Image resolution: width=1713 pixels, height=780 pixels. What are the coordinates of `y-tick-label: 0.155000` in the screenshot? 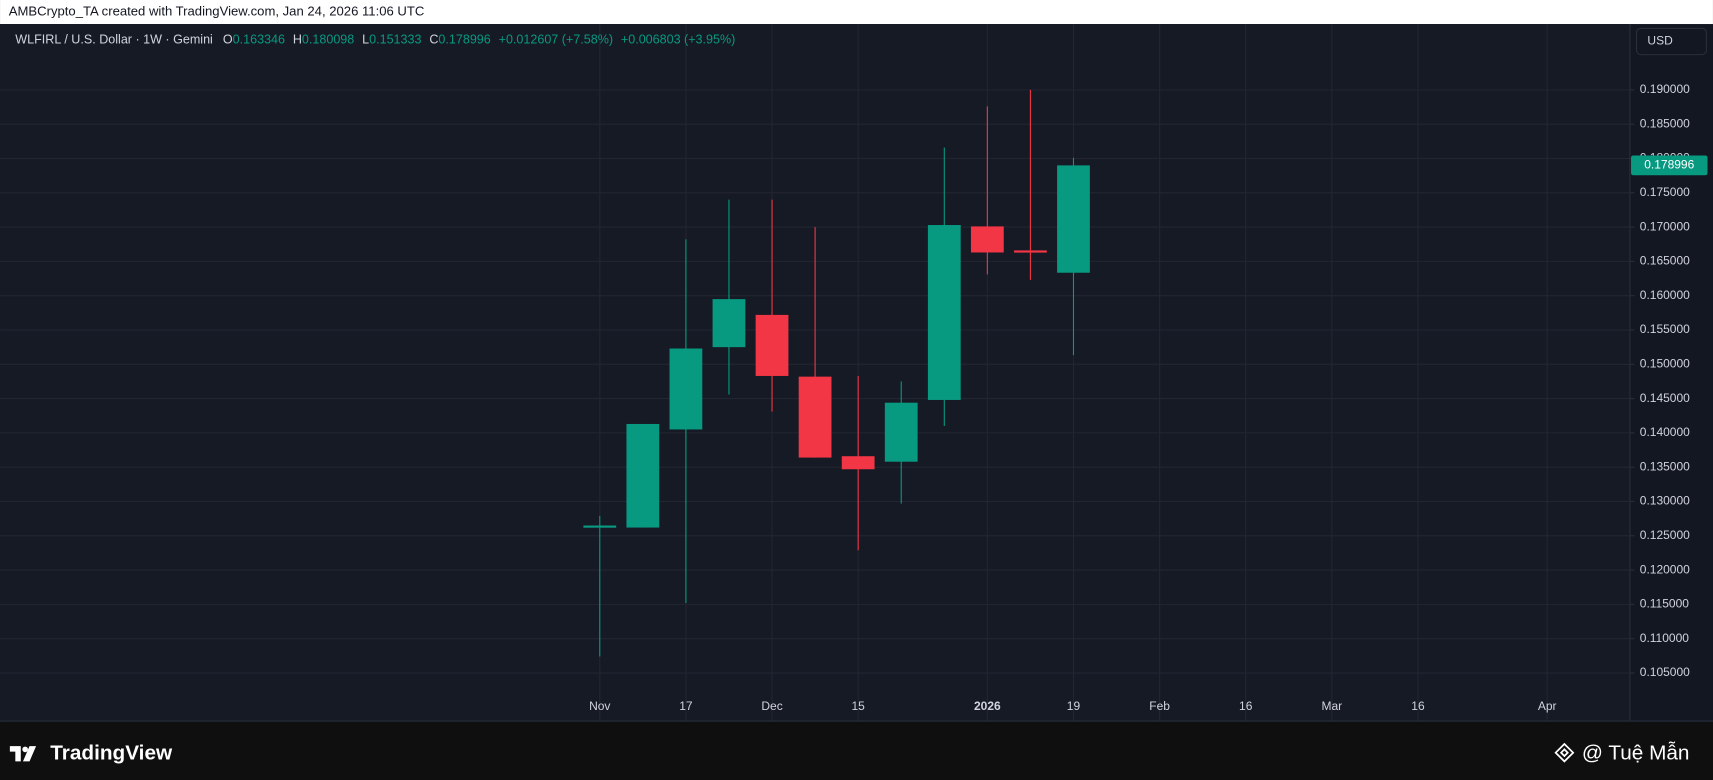 It's located at (1665, 329).